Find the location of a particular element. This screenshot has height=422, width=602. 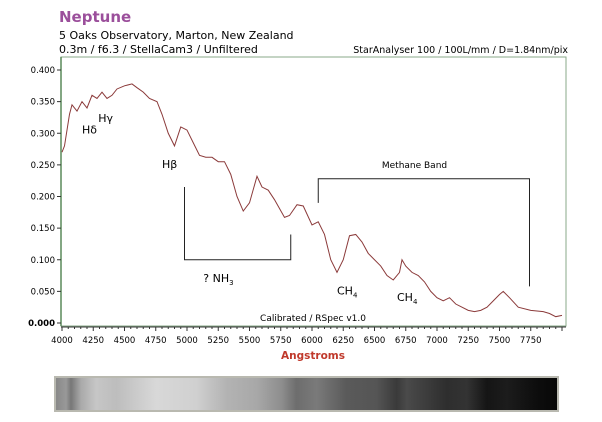

y-tick-label: 0.050 is located at coordinates (43, 292).